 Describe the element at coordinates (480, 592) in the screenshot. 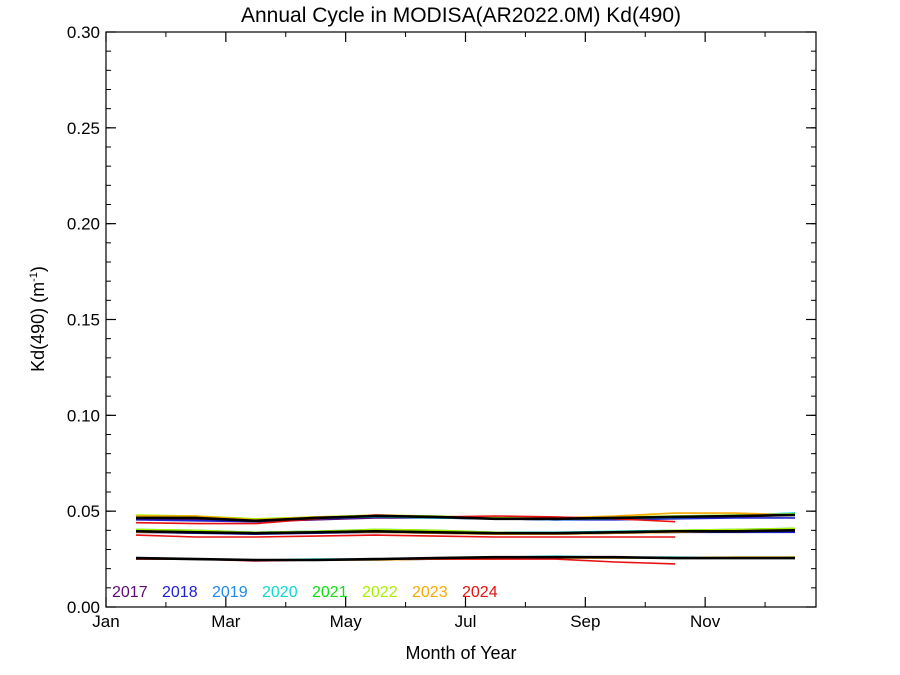

I see `legend-entry-2024: 2024` at that location.